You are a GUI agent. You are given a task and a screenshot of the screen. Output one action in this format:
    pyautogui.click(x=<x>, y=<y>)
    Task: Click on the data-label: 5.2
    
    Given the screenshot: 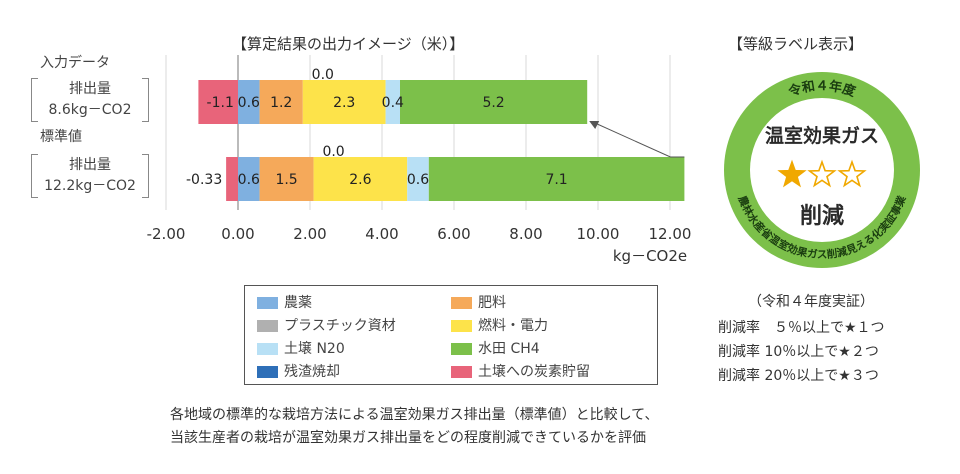 What is the action you would take?
    pyautogui.click(x=493, y=103)
    